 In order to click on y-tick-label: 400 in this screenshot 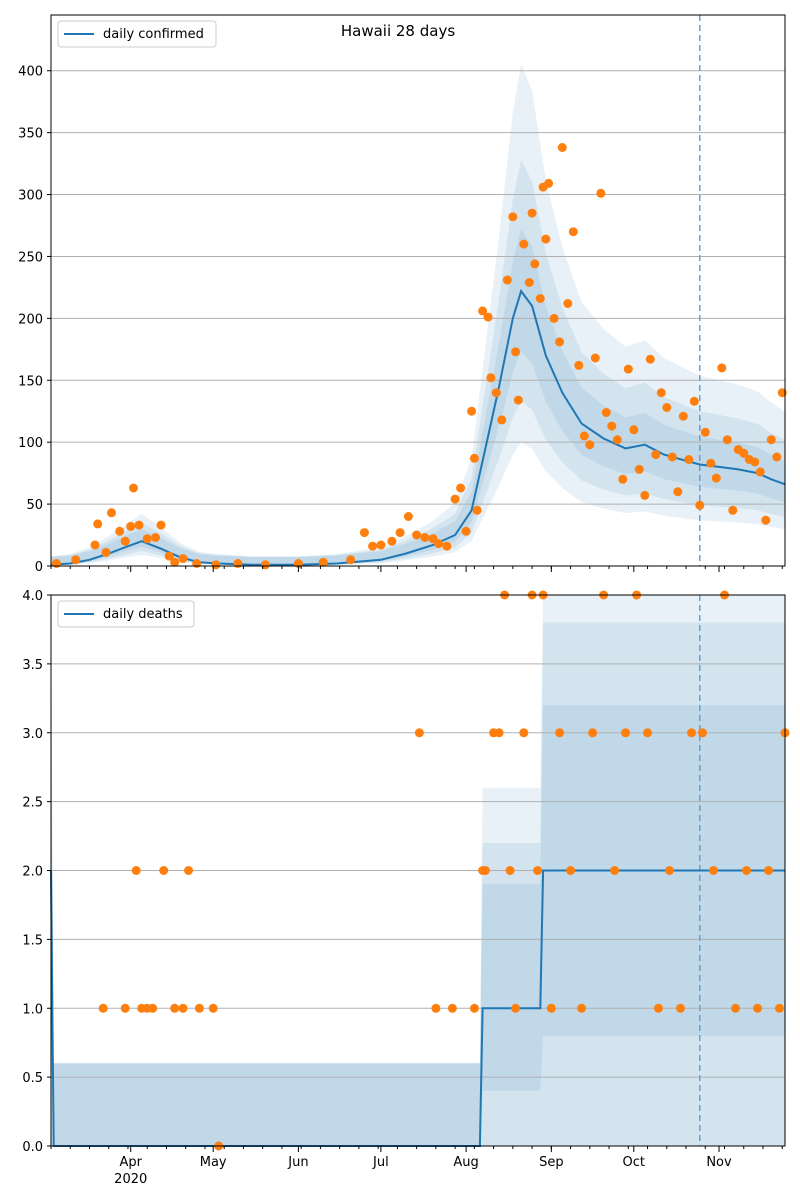, I will do `click(30, 72)`.